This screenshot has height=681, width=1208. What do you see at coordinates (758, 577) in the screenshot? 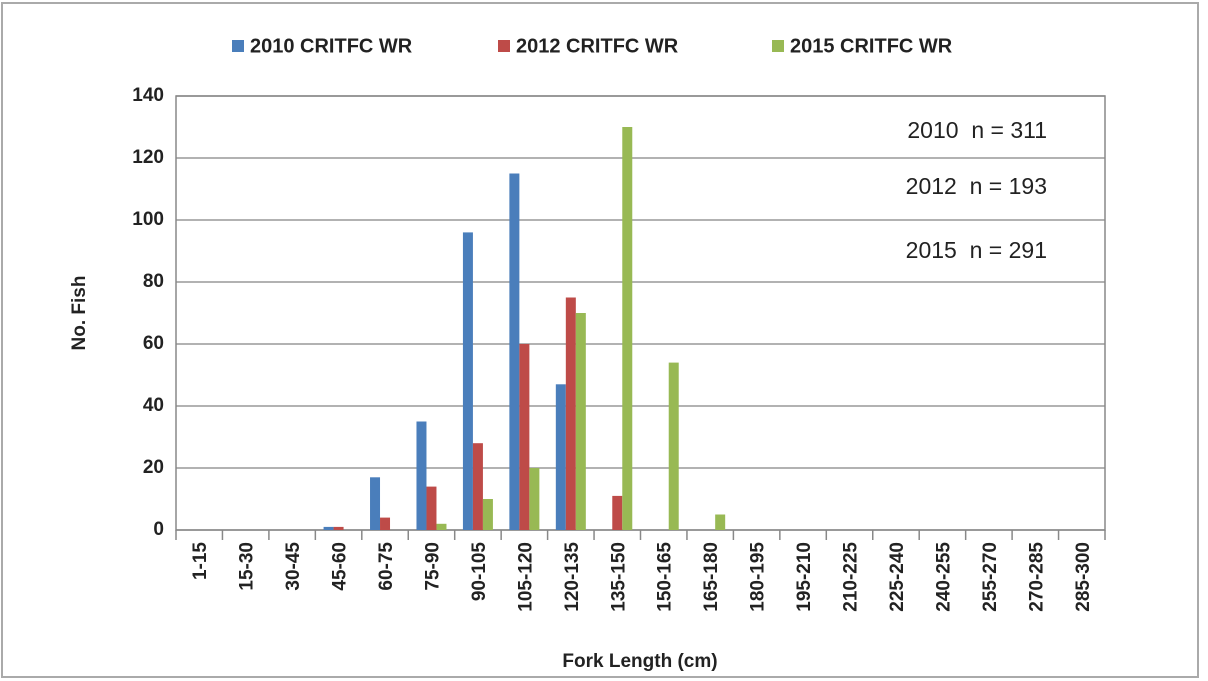
I see `x-tick-label: 180-195` at bounding box center [758, 577].